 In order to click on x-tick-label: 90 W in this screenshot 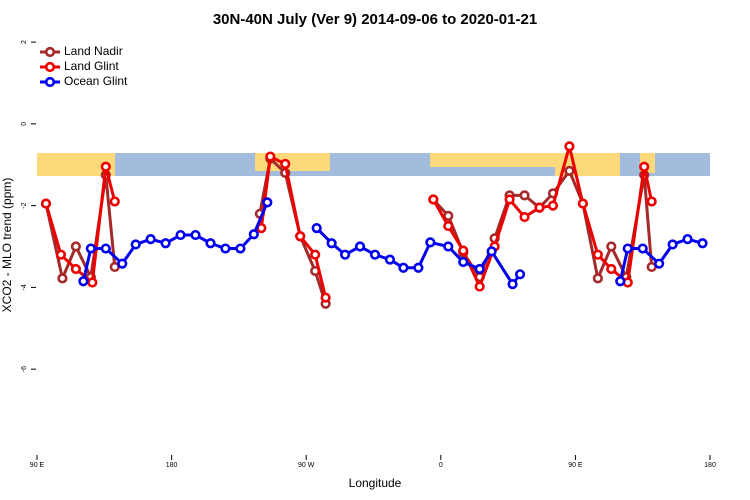, I will do `click(306, 465)`.